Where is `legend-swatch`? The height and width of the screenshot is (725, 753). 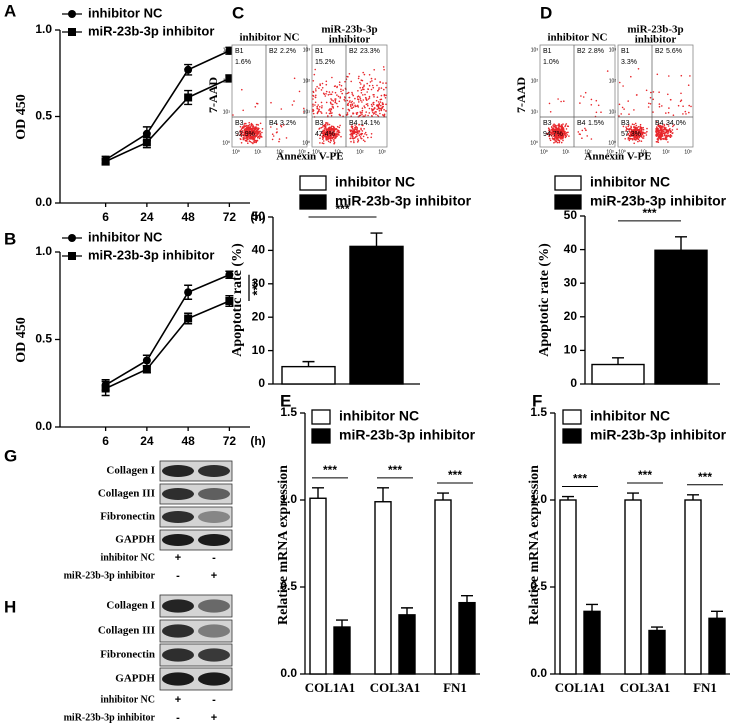 legend-swatch is located at coordinates (572, 417).